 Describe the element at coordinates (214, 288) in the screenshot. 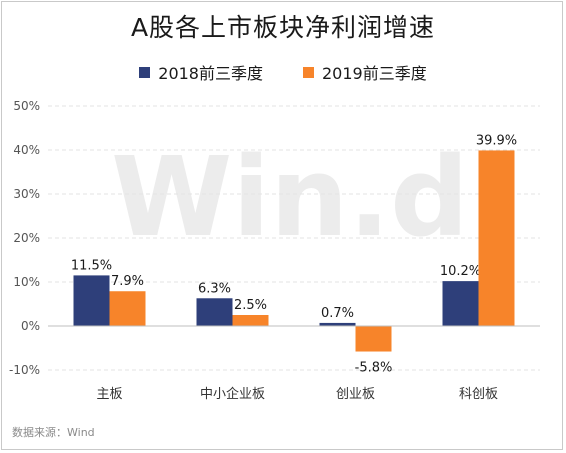

I see `data-label: 6.3%` at that location.